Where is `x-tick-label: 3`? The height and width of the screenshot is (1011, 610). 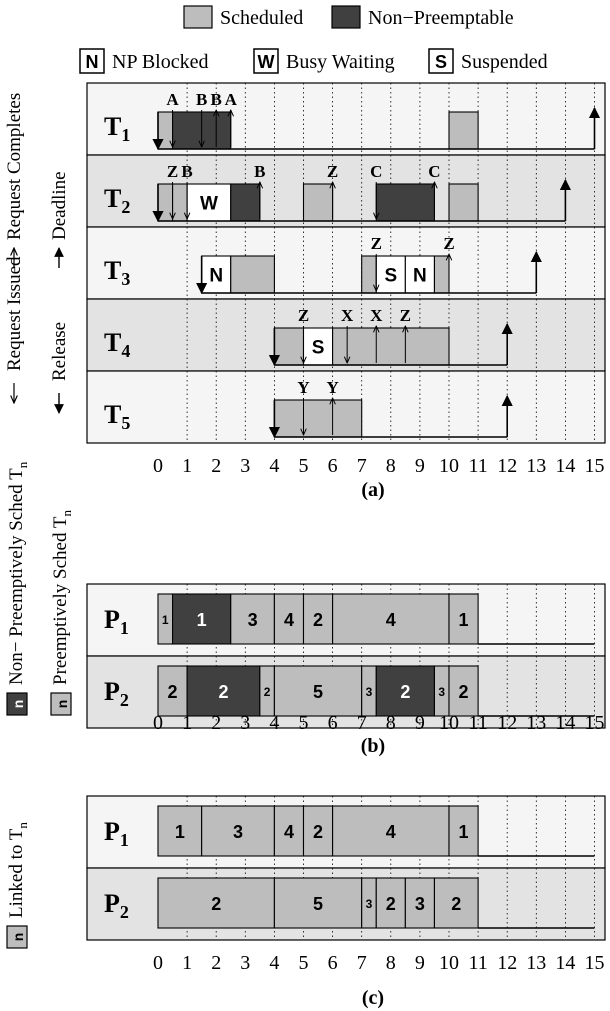 x-tick-label: 3 is located at coordinates (245, 963).